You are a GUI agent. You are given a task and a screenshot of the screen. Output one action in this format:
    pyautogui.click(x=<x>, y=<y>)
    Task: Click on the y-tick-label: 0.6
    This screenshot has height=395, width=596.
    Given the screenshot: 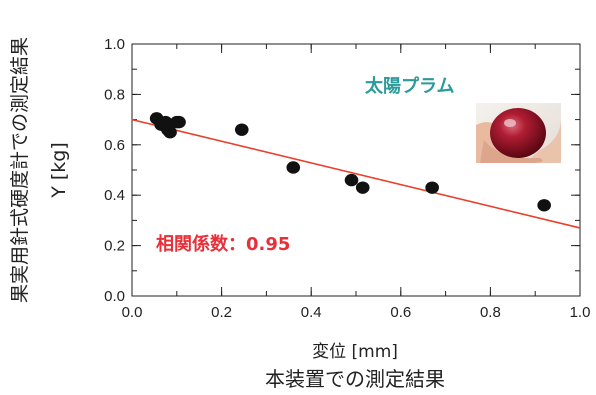 What is the action you would take?
    pyautogui.click(x=114, y=145)
    